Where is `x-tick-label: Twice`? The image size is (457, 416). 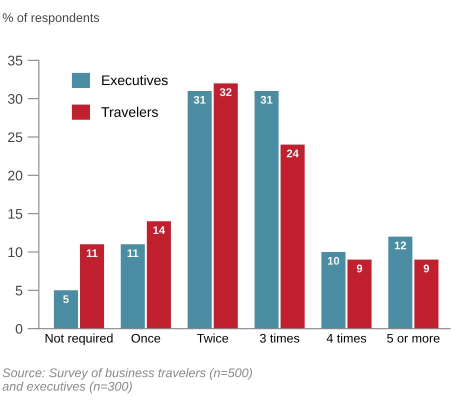
x-tick-label: Twice is located at coordinates (212, 338).